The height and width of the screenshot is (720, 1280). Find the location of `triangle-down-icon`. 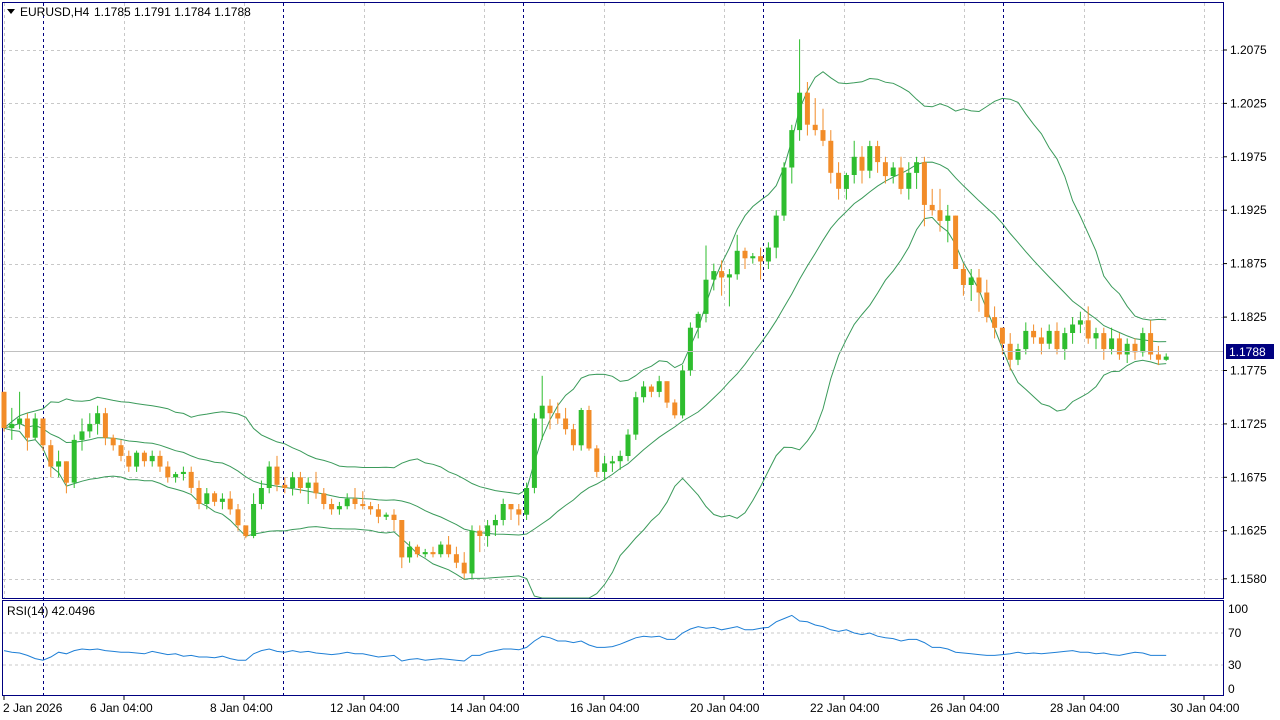

triangle-down-icon is located at coordinates (11, 11).